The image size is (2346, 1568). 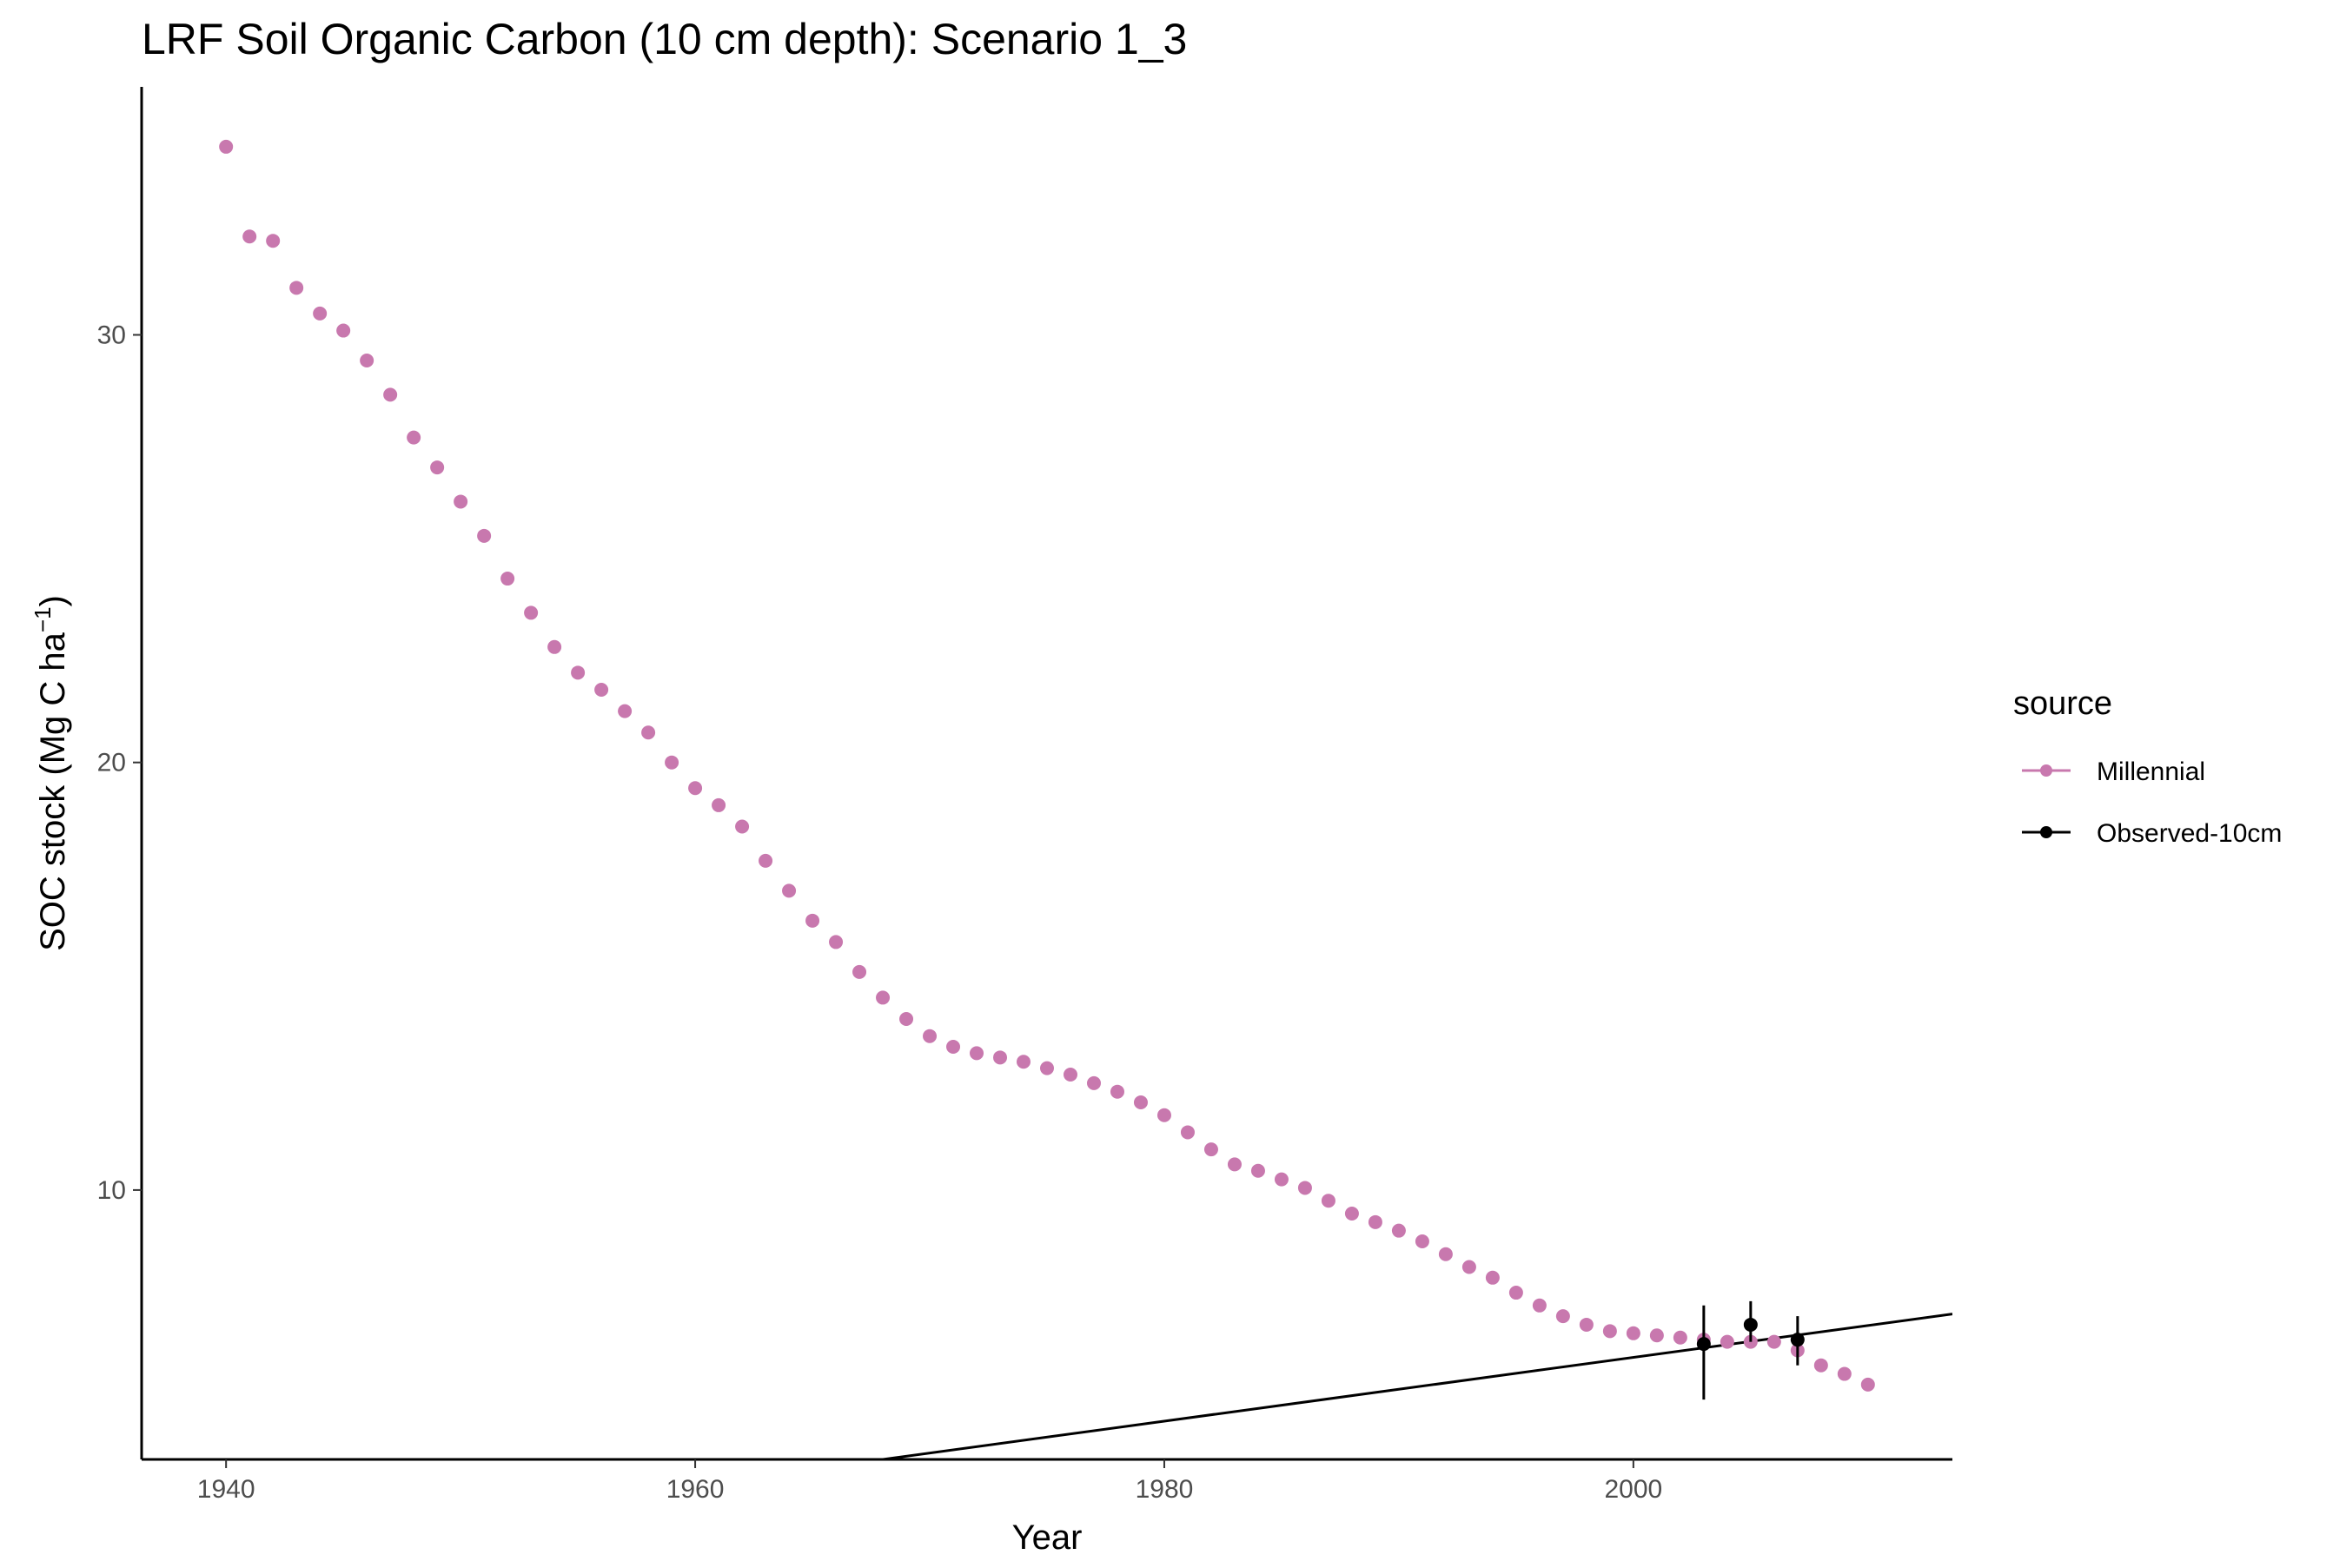 What do you see at coordinates (836, 942) in the screenshot?
I see `point-millennial-1966` at bounding box center [836, 942].